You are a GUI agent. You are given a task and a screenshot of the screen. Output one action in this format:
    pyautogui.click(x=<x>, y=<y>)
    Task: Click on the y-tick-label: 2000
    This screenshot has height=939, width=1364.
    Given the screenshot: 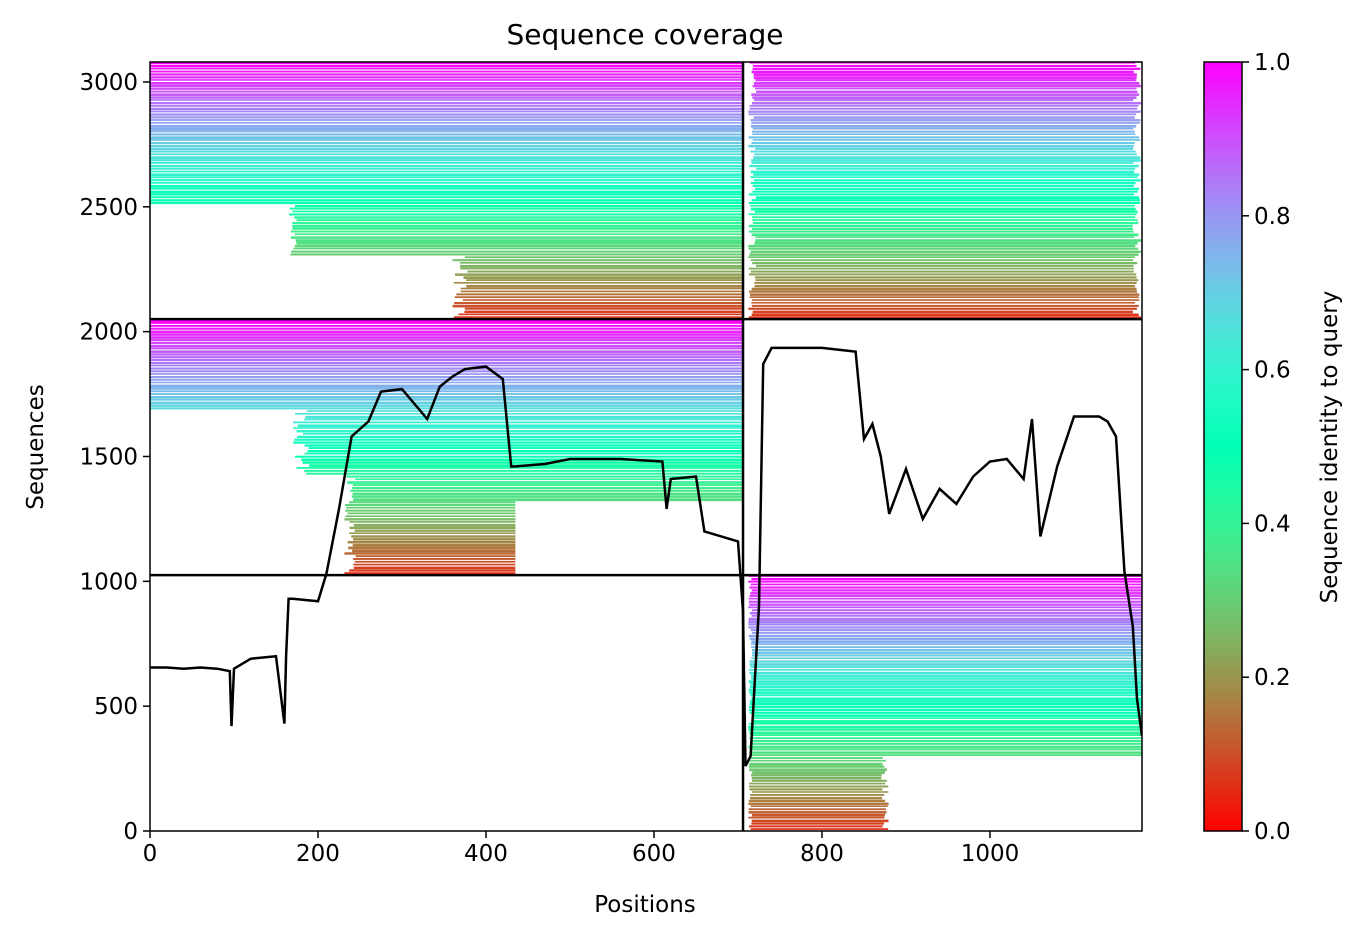 What is the action you would take?
    pyautogui.click(x=108, y=333)
    